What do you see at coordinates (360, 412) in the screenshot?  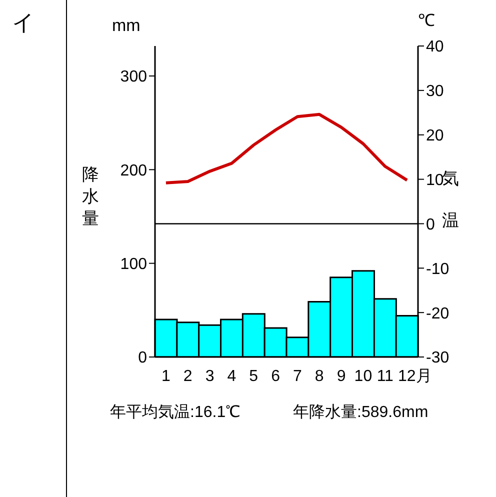 I see `text: 年降水量:589.6mm` at bounding box center [360, 412].